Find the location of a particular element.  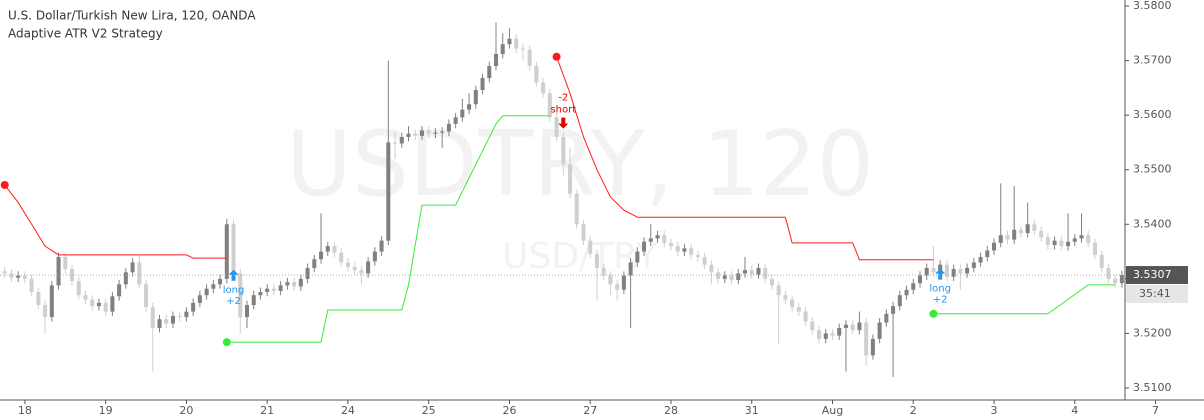

x-tick-label: 27 is located at coordinates (590, 410).